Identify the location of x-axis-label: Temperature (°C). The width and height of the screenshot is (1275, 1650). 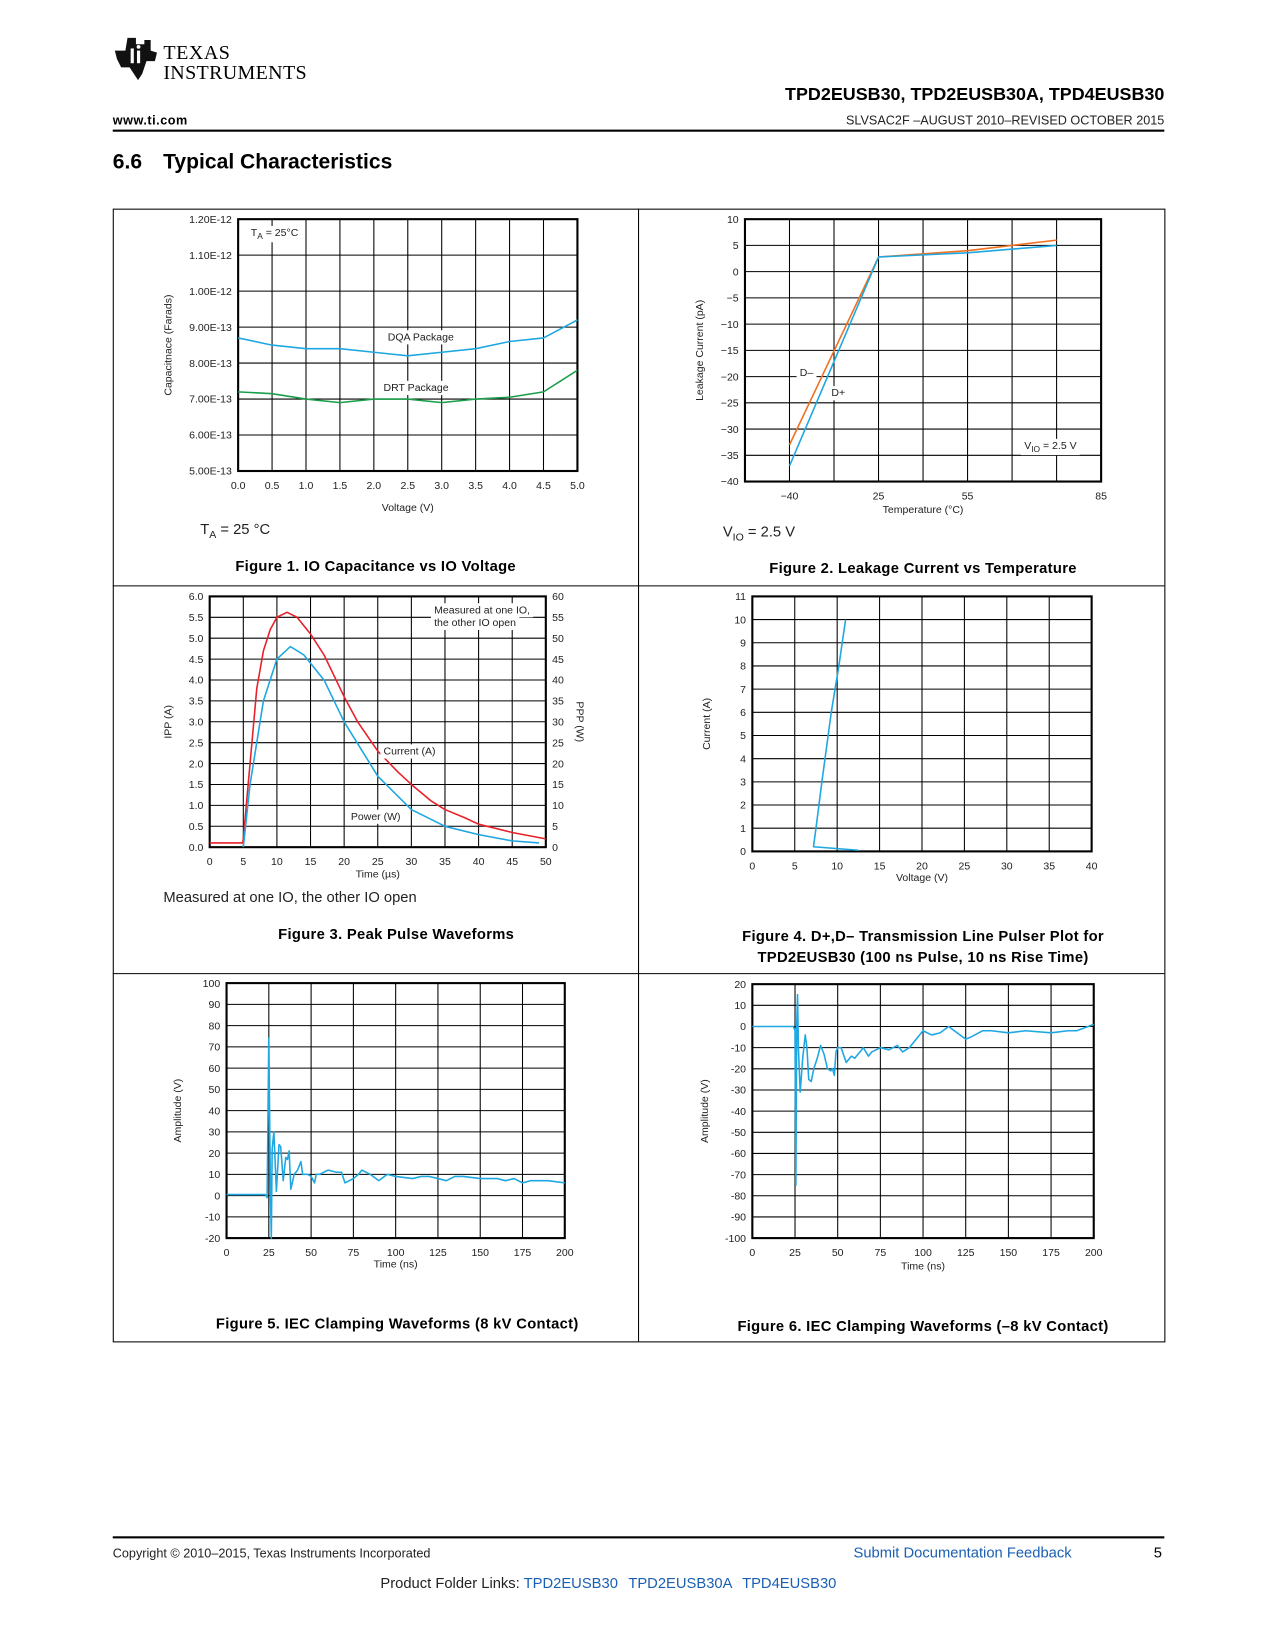
(923, 510).